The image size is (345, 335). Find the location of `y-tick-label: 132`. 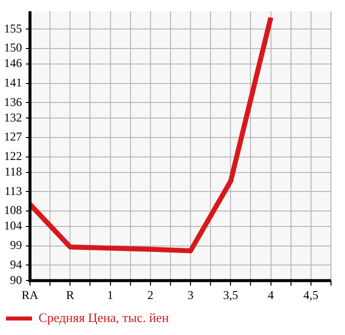

y-tick-label: 132 is located at coordinates (13, 117).